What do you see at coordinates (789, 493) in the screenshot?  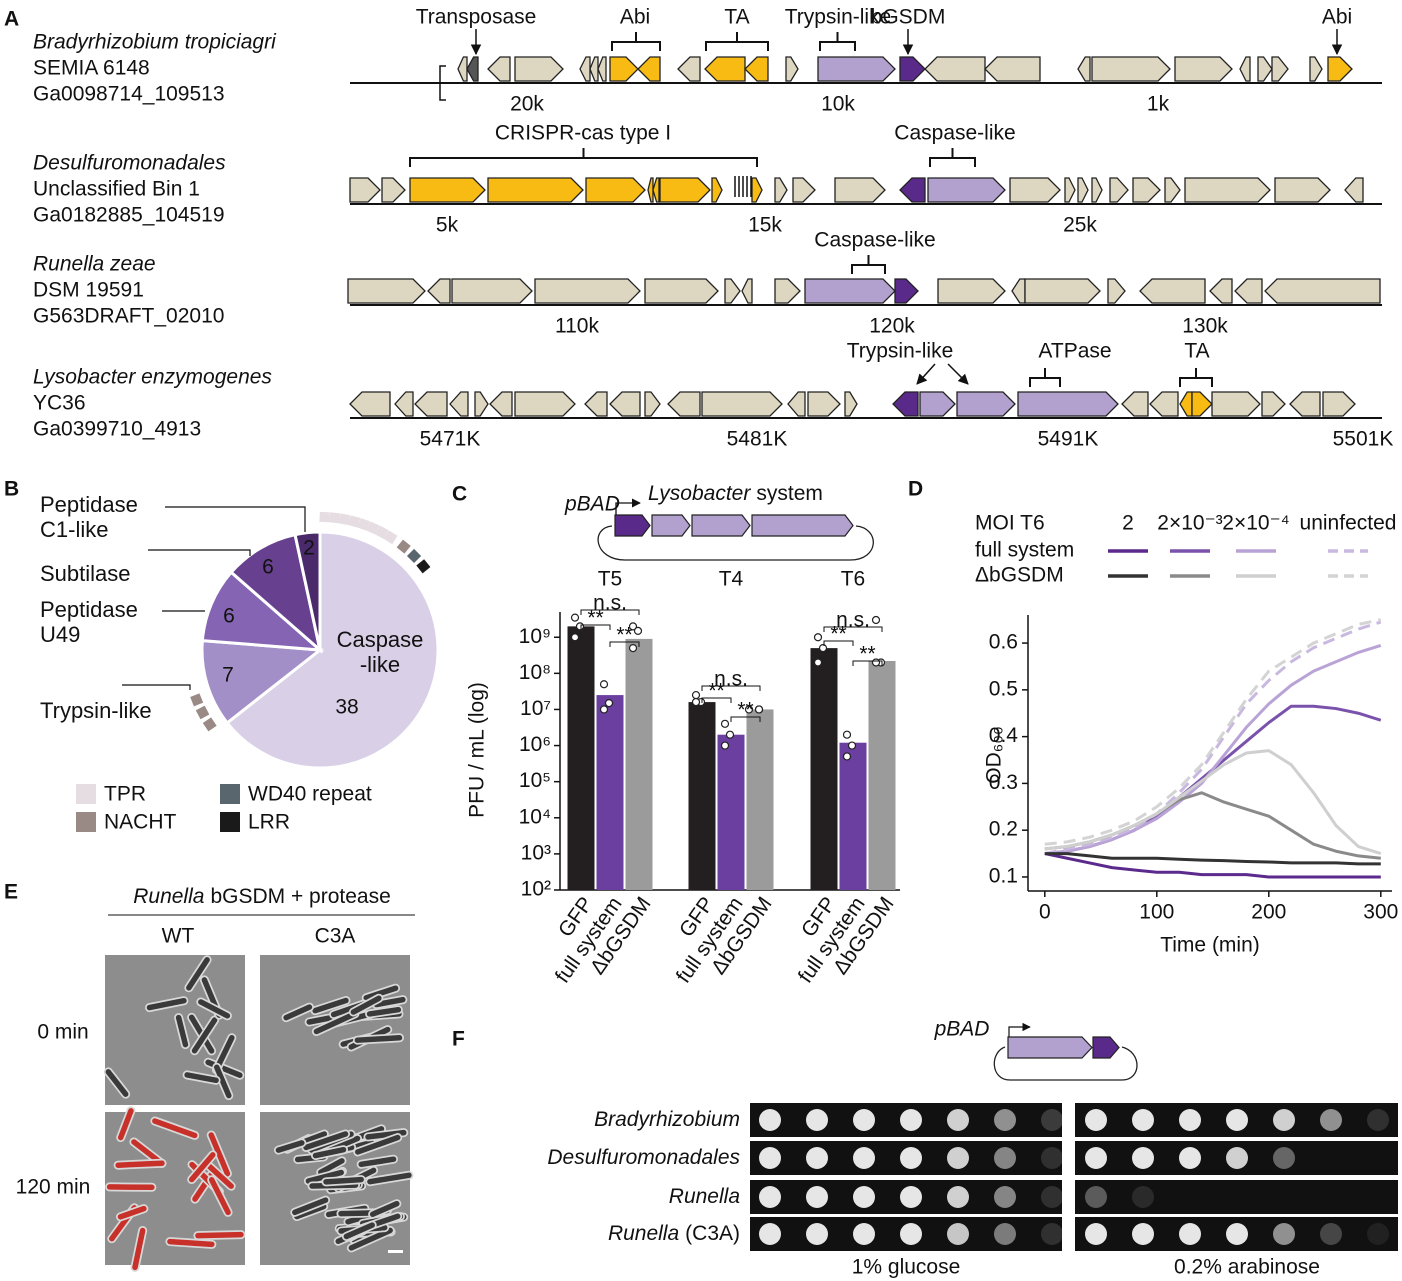 I see `construct-title-rest: system` at bounding box center [789, 493].